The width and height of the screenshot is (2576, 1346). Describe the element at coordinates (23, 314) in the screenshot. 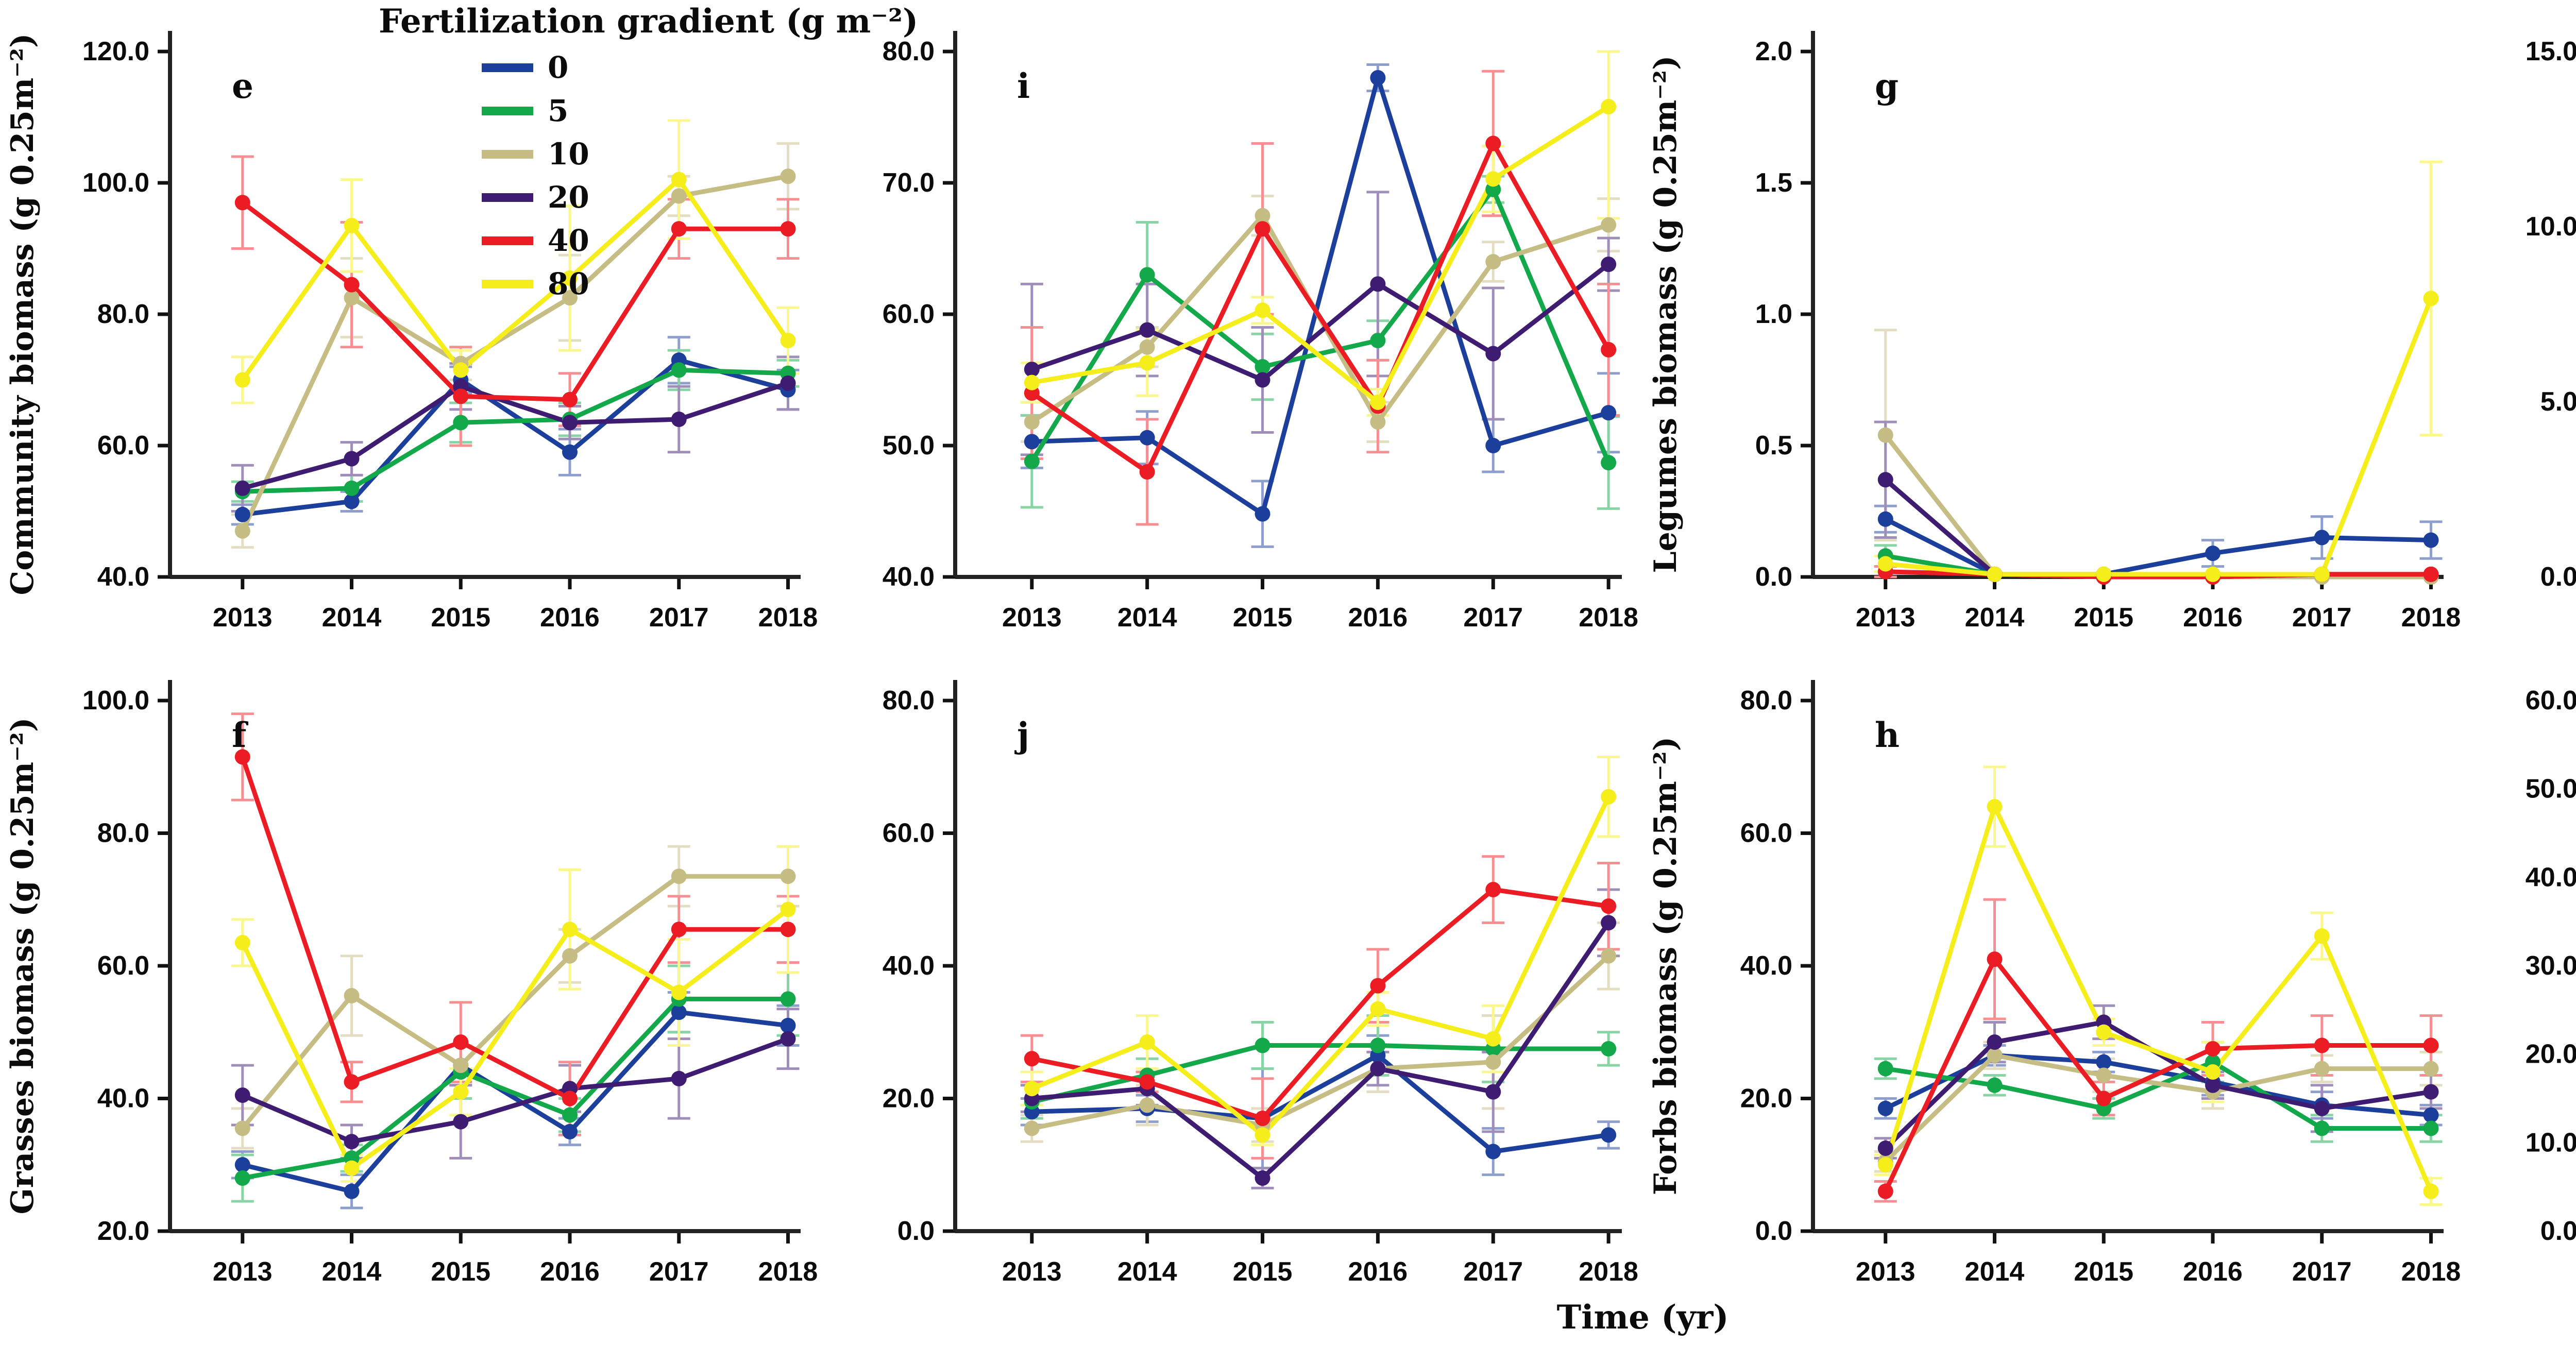

I see `panel-e-ylabel: Community biomass (g 0.25m⁻²)` at that location.